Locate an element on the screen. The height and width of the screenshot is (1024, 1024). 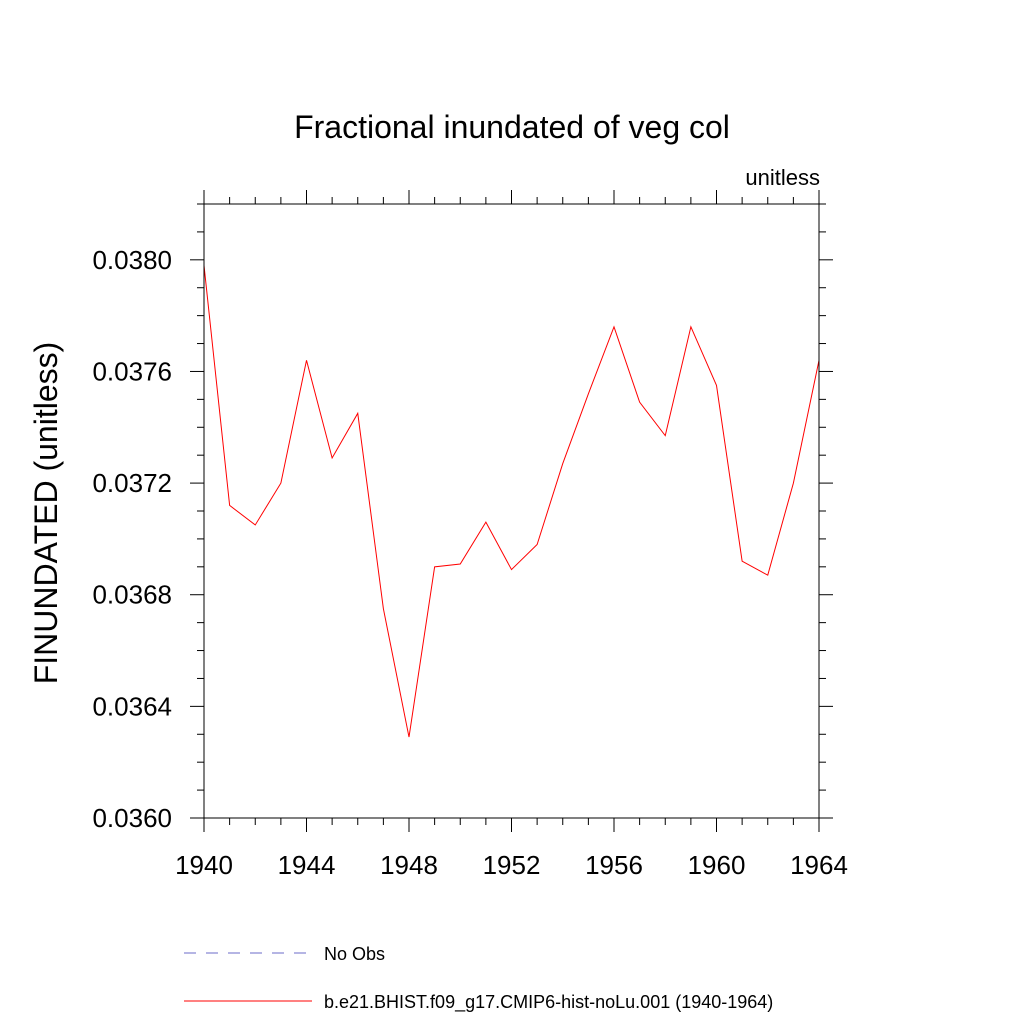
x-tick-label: 1948 is located at coordinates (409, 865).